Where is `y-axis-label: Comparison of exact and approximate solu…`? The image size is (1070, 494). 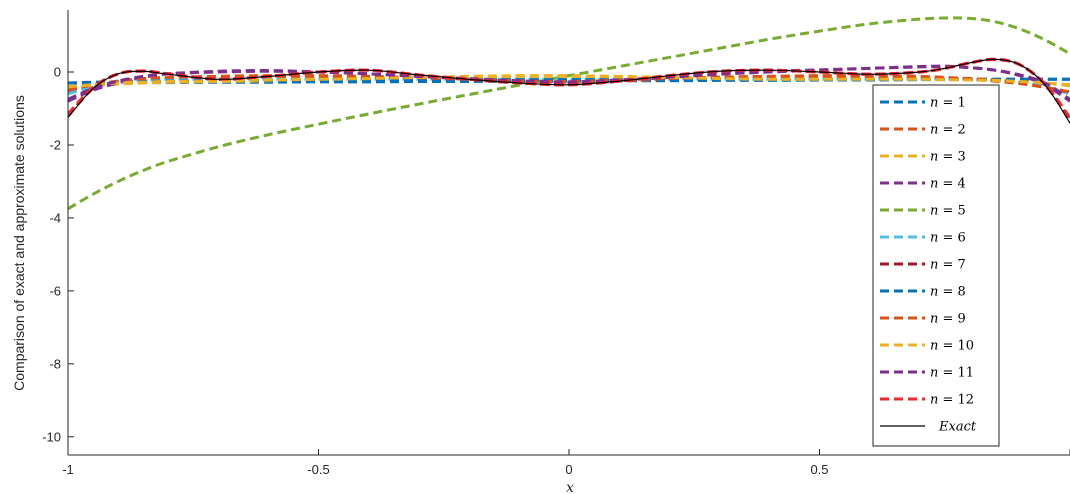 y-axis-label: Comparison of exact and approximate solu… is located at coordinates (19, 243).